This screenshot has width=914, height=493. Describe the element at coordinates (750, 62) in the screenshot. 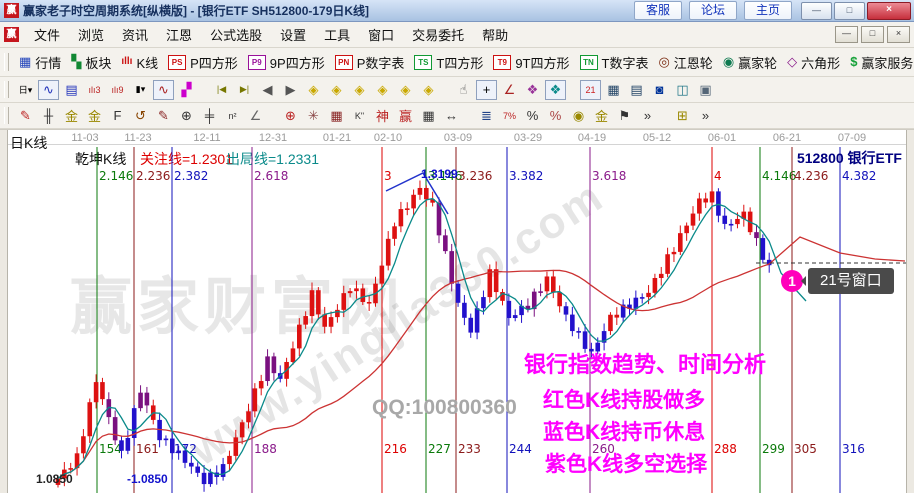

I see `toolbar-item-赢家轮: ◉ 赢家轮` at that location.